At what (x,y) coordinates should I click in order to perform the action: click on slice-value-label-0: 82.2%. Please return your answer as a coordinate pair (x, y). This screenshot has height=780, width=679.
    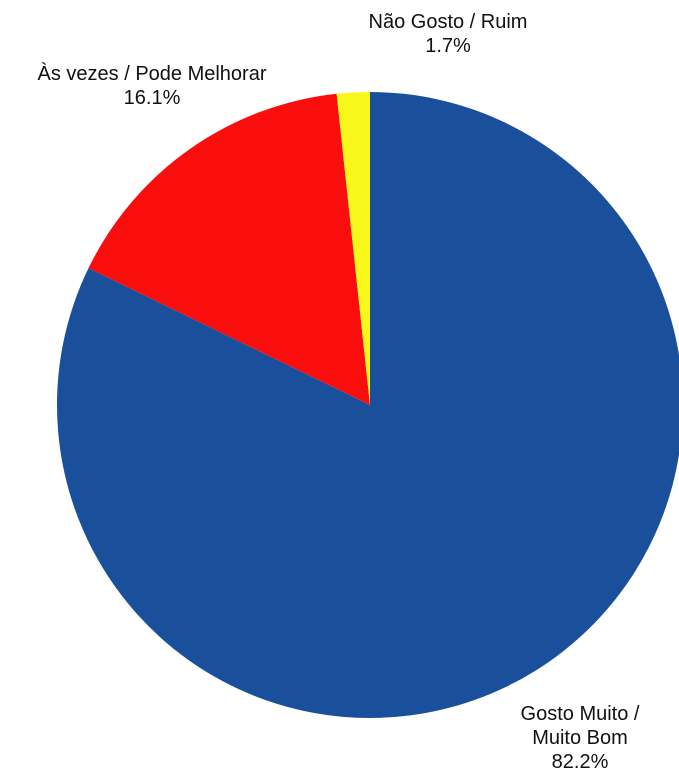
    Looking at the image, I should click on (580, 762).